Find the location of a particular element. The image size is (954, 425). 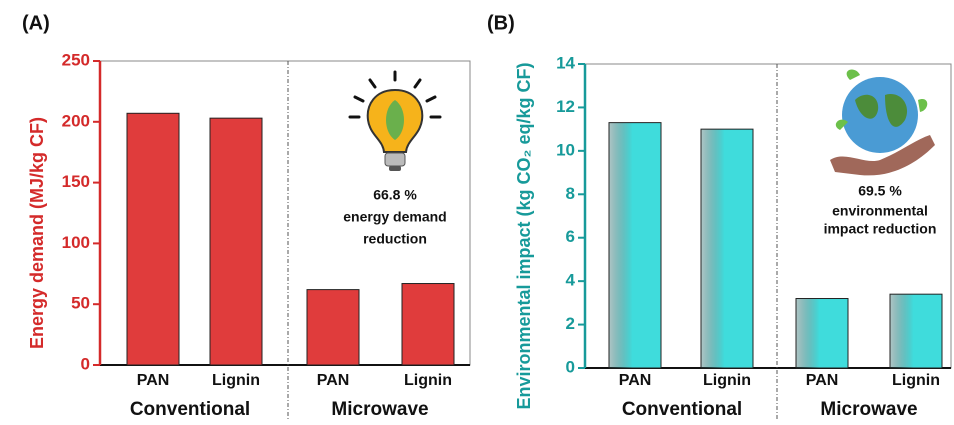

y-tick-label: 8 is located at coordinates (570, 193).